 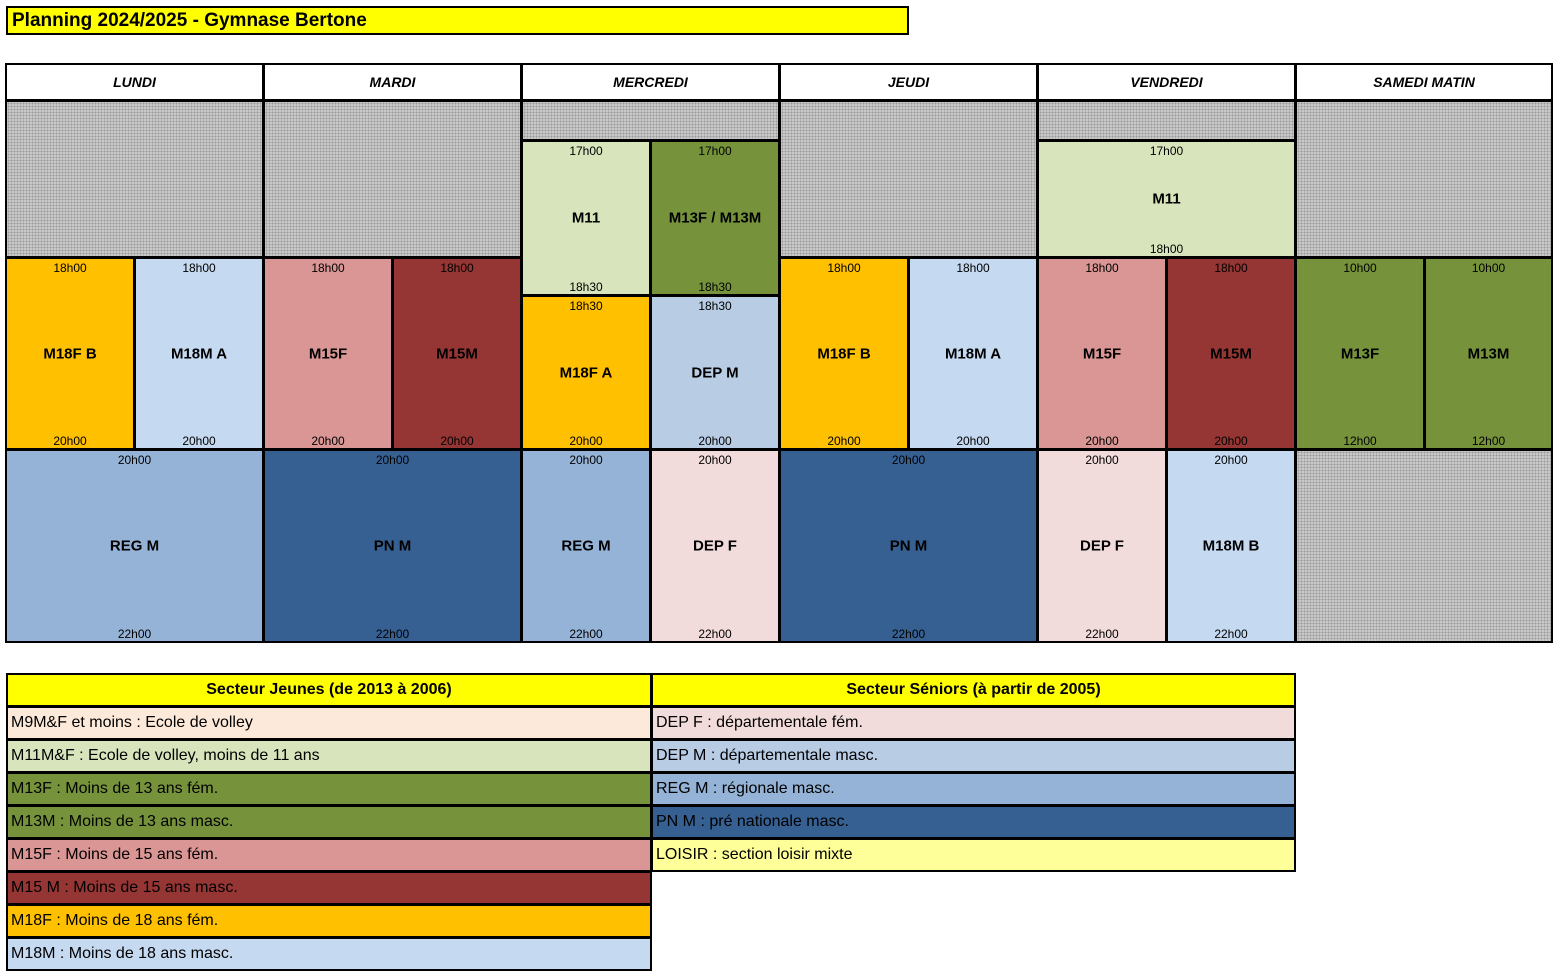 I want to click on legend-item: M13M : Moins de 13 ans masc., so click(x=329, y=822).